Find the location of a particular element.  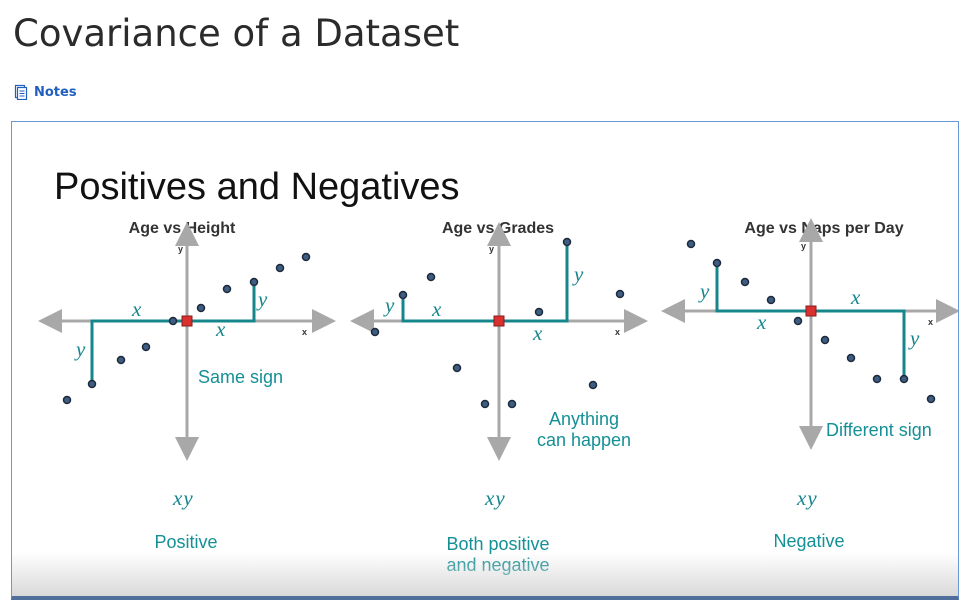

notes-icon is located at coordinates (21, 92).